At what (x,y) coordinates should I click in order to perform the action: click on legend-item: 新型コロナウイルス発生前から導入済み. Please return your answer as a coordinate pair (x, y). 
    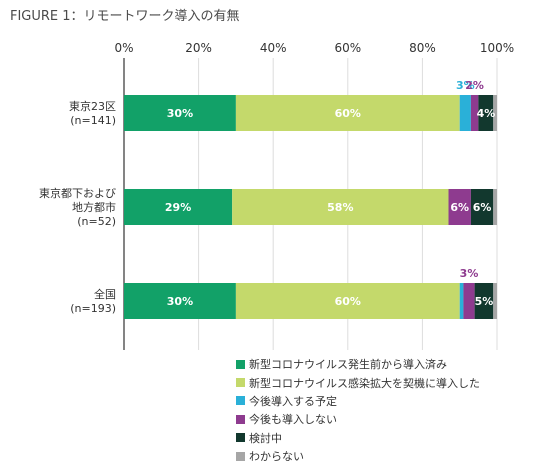
    Looking at the image, I should click on (358, 364).